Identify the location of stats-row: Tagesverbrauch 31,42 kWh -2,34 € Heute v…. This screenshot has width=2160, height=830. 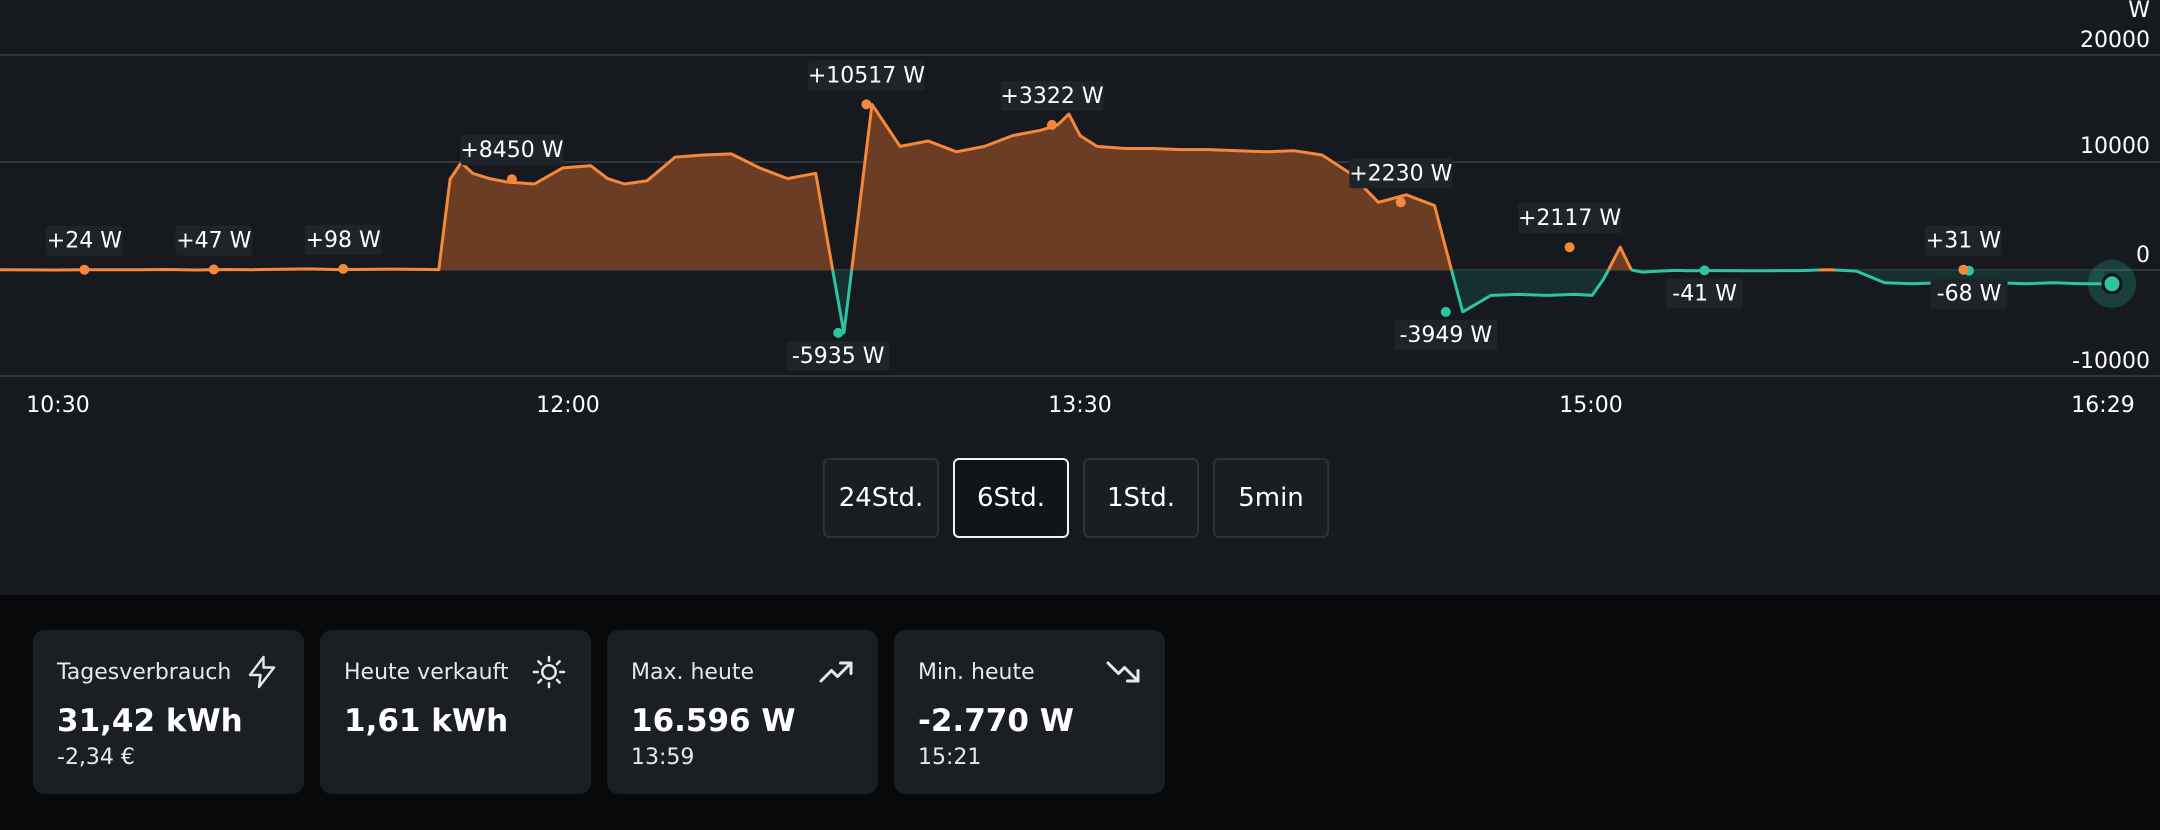
(599, 712).